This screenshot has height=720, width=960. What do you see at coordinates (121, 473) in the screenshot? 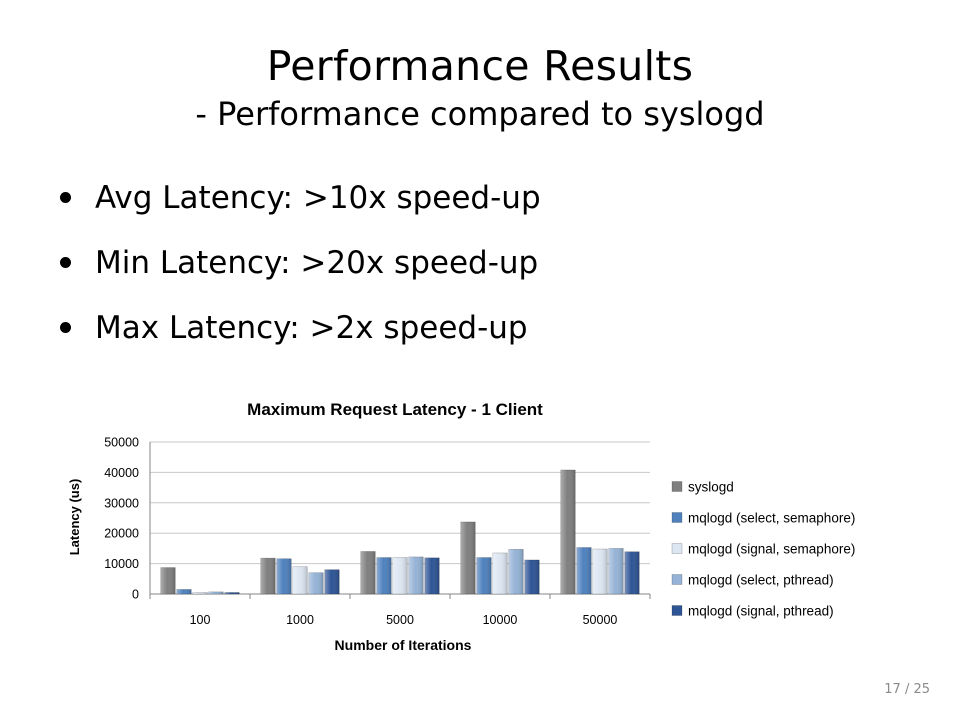
I see `y-tick-label: 40000` at bounding box center [121, 473].